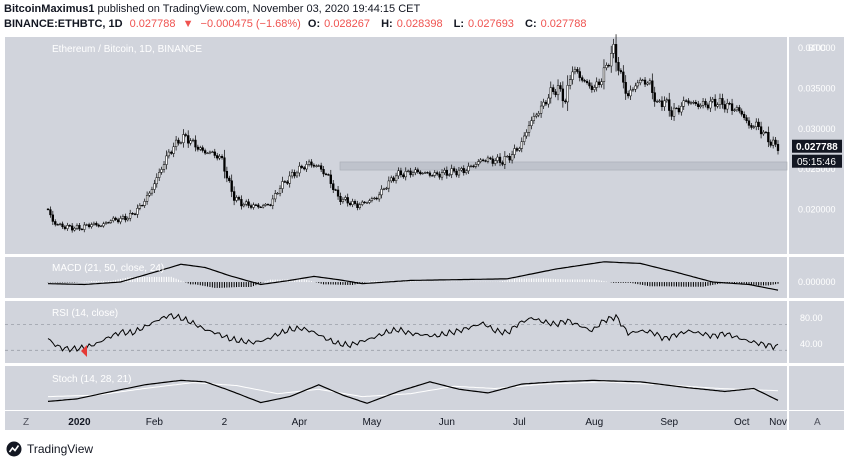 This screenshot has height=462, width=850. What do you see at coordinates (396, 420) in the screenshot?
I see `time-axis` at bounding box center [396, 420].